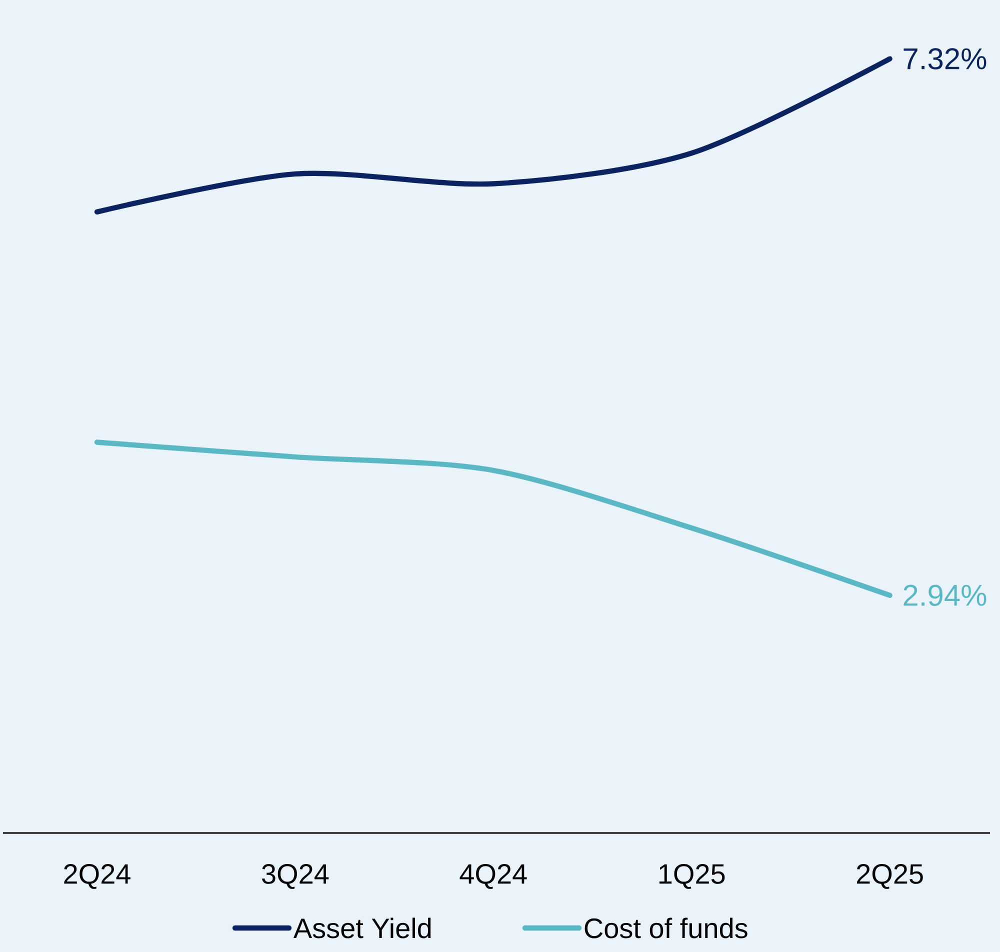  What do you see at coordinates (889, 876) in the screenshot?
I see `x-tick-label: 2Q25` at bounding box center [889, 876].